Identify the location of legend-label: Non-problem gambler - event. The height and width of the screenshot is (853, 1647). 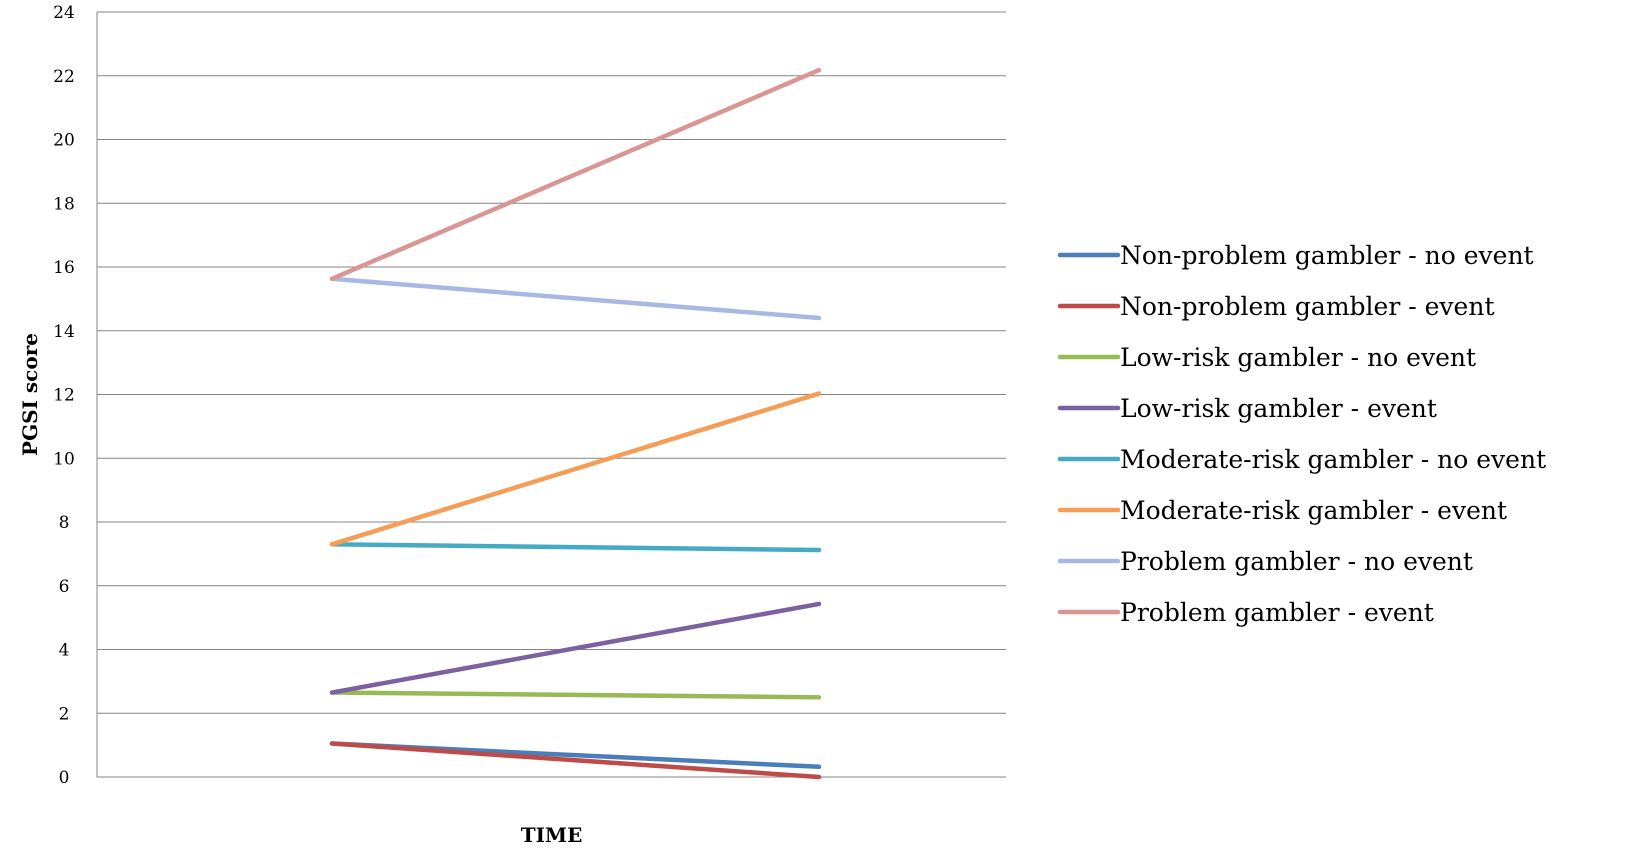
(1307, 306).